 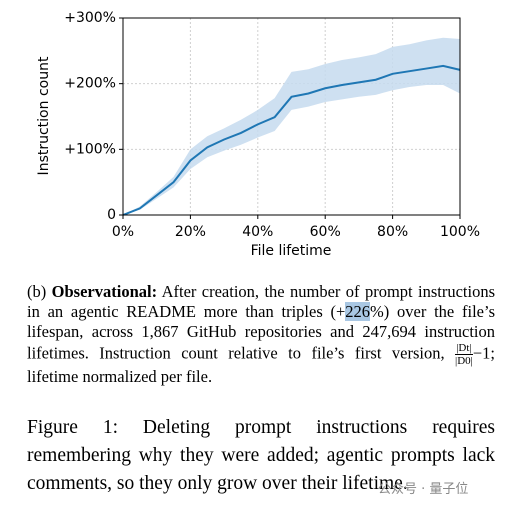 I want to click on caption-bold: Observational:, so click(x=104, y=291).